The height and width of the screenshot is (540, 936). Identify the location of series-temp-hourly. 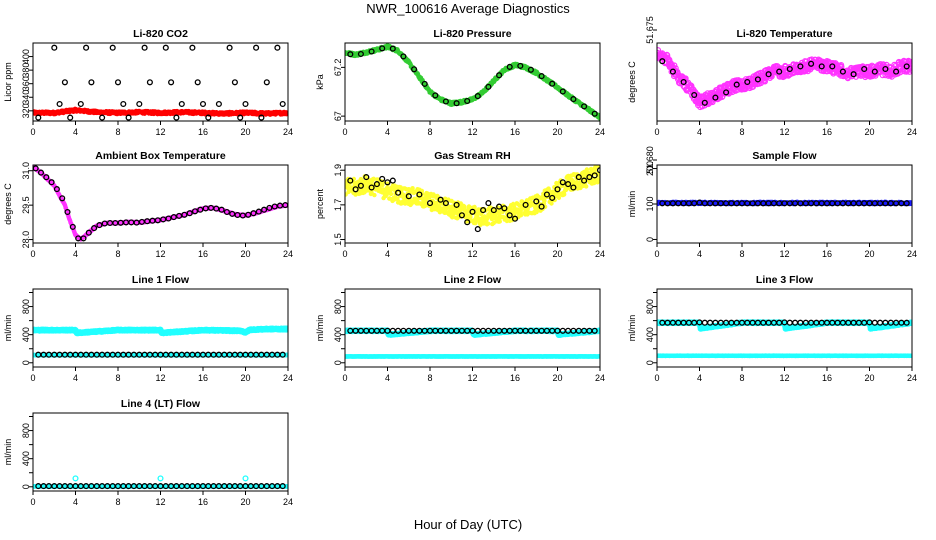
(784, 82).